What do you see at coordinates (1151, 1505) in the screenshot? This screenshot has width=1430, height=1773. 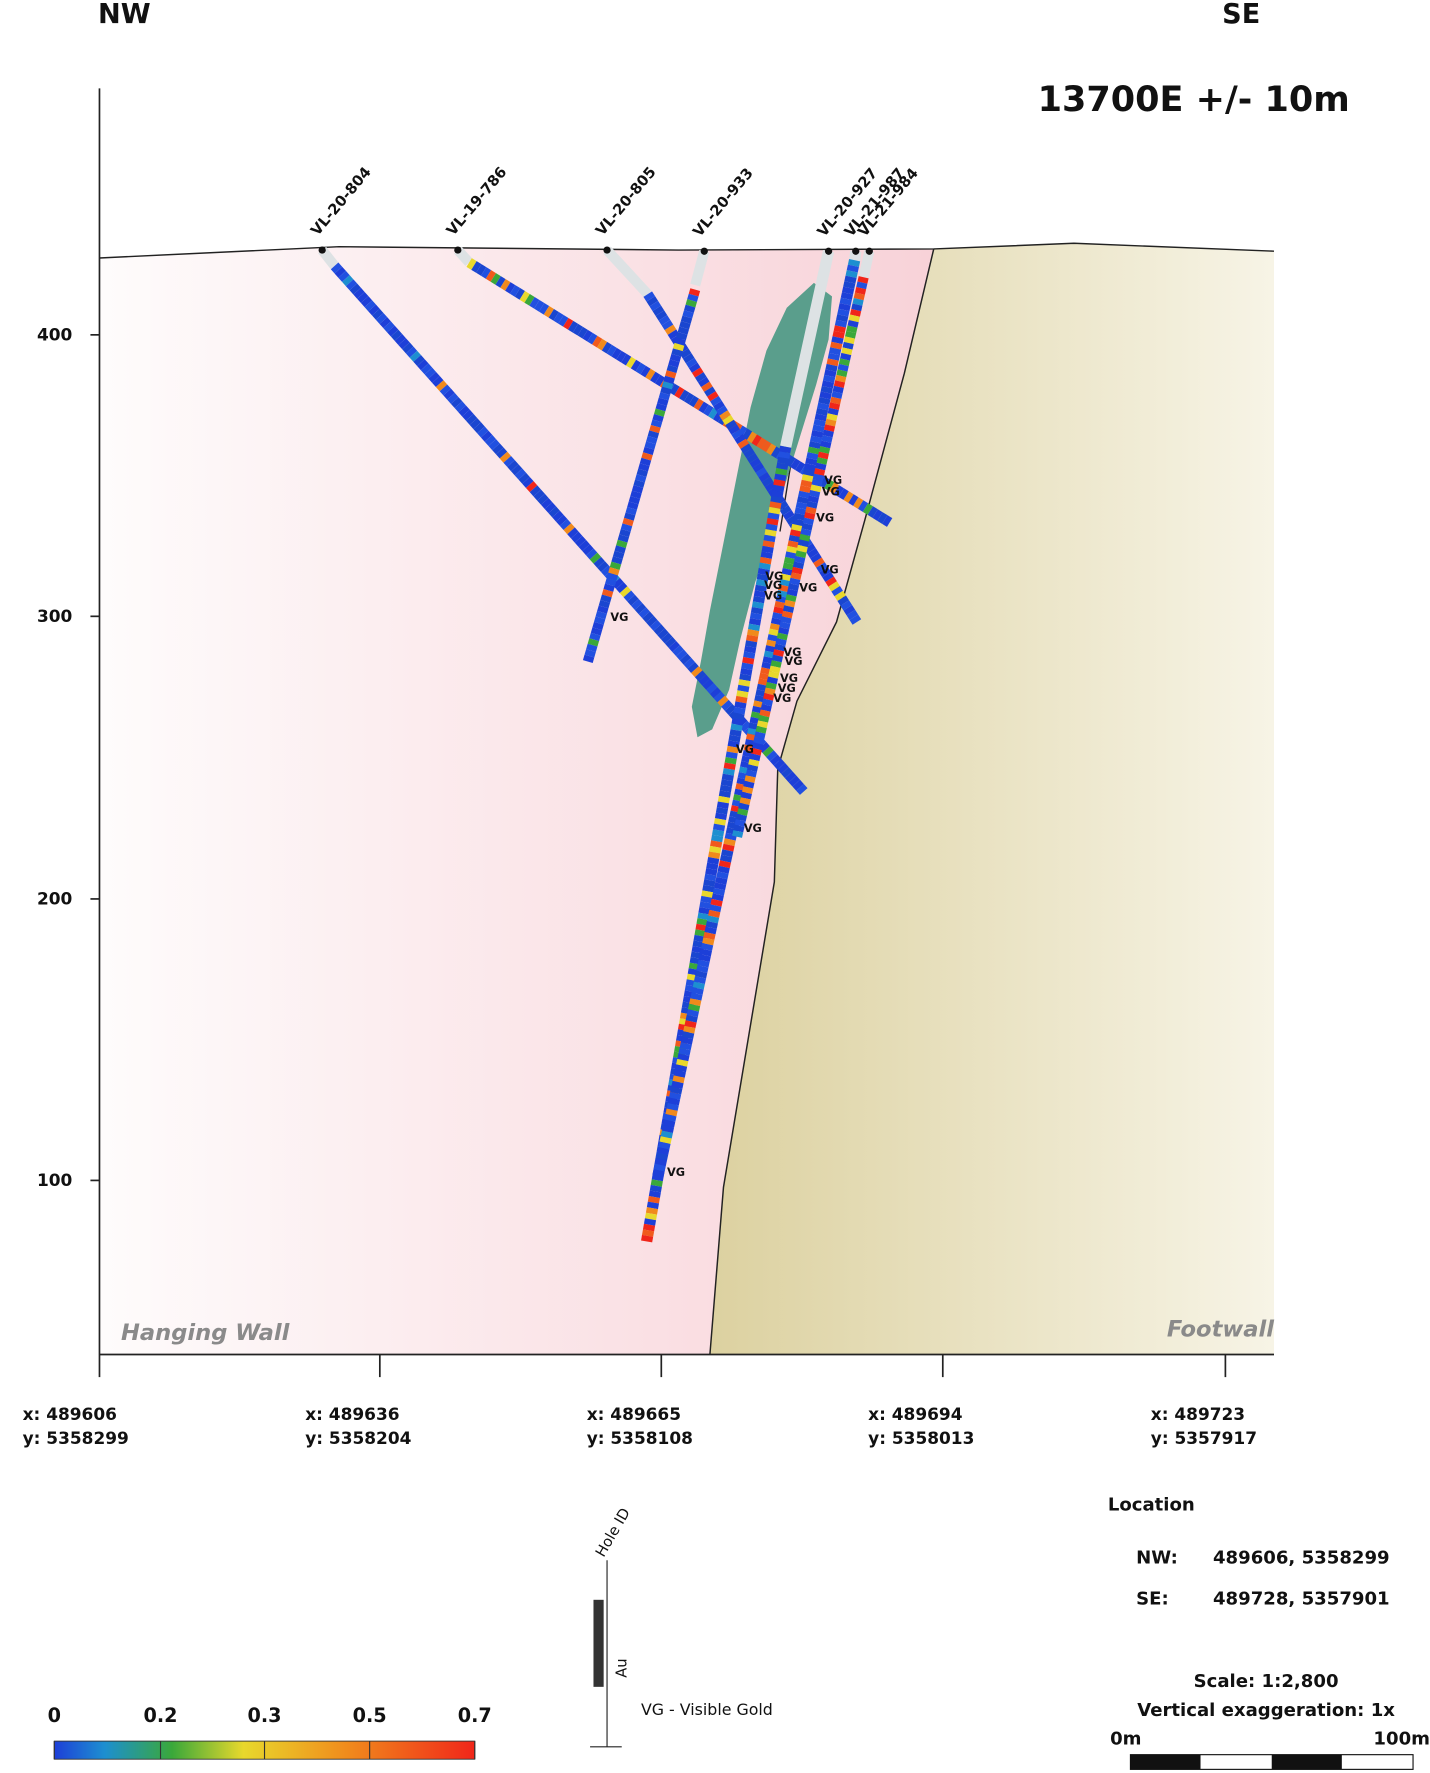 I see `location-title: Location` at bounding box center [1151, 1505].